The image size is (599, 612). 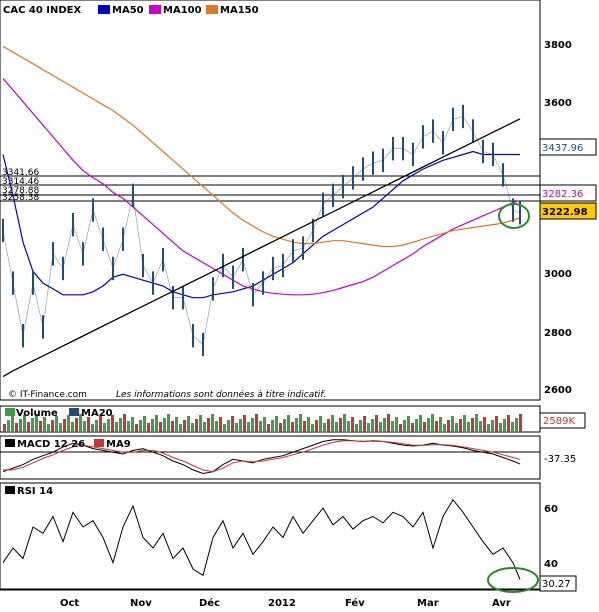 What do you see at coordinates (74, 412) in the screenshot?
I see `legend-ma20-swatch` at bounding box center [74, 412].